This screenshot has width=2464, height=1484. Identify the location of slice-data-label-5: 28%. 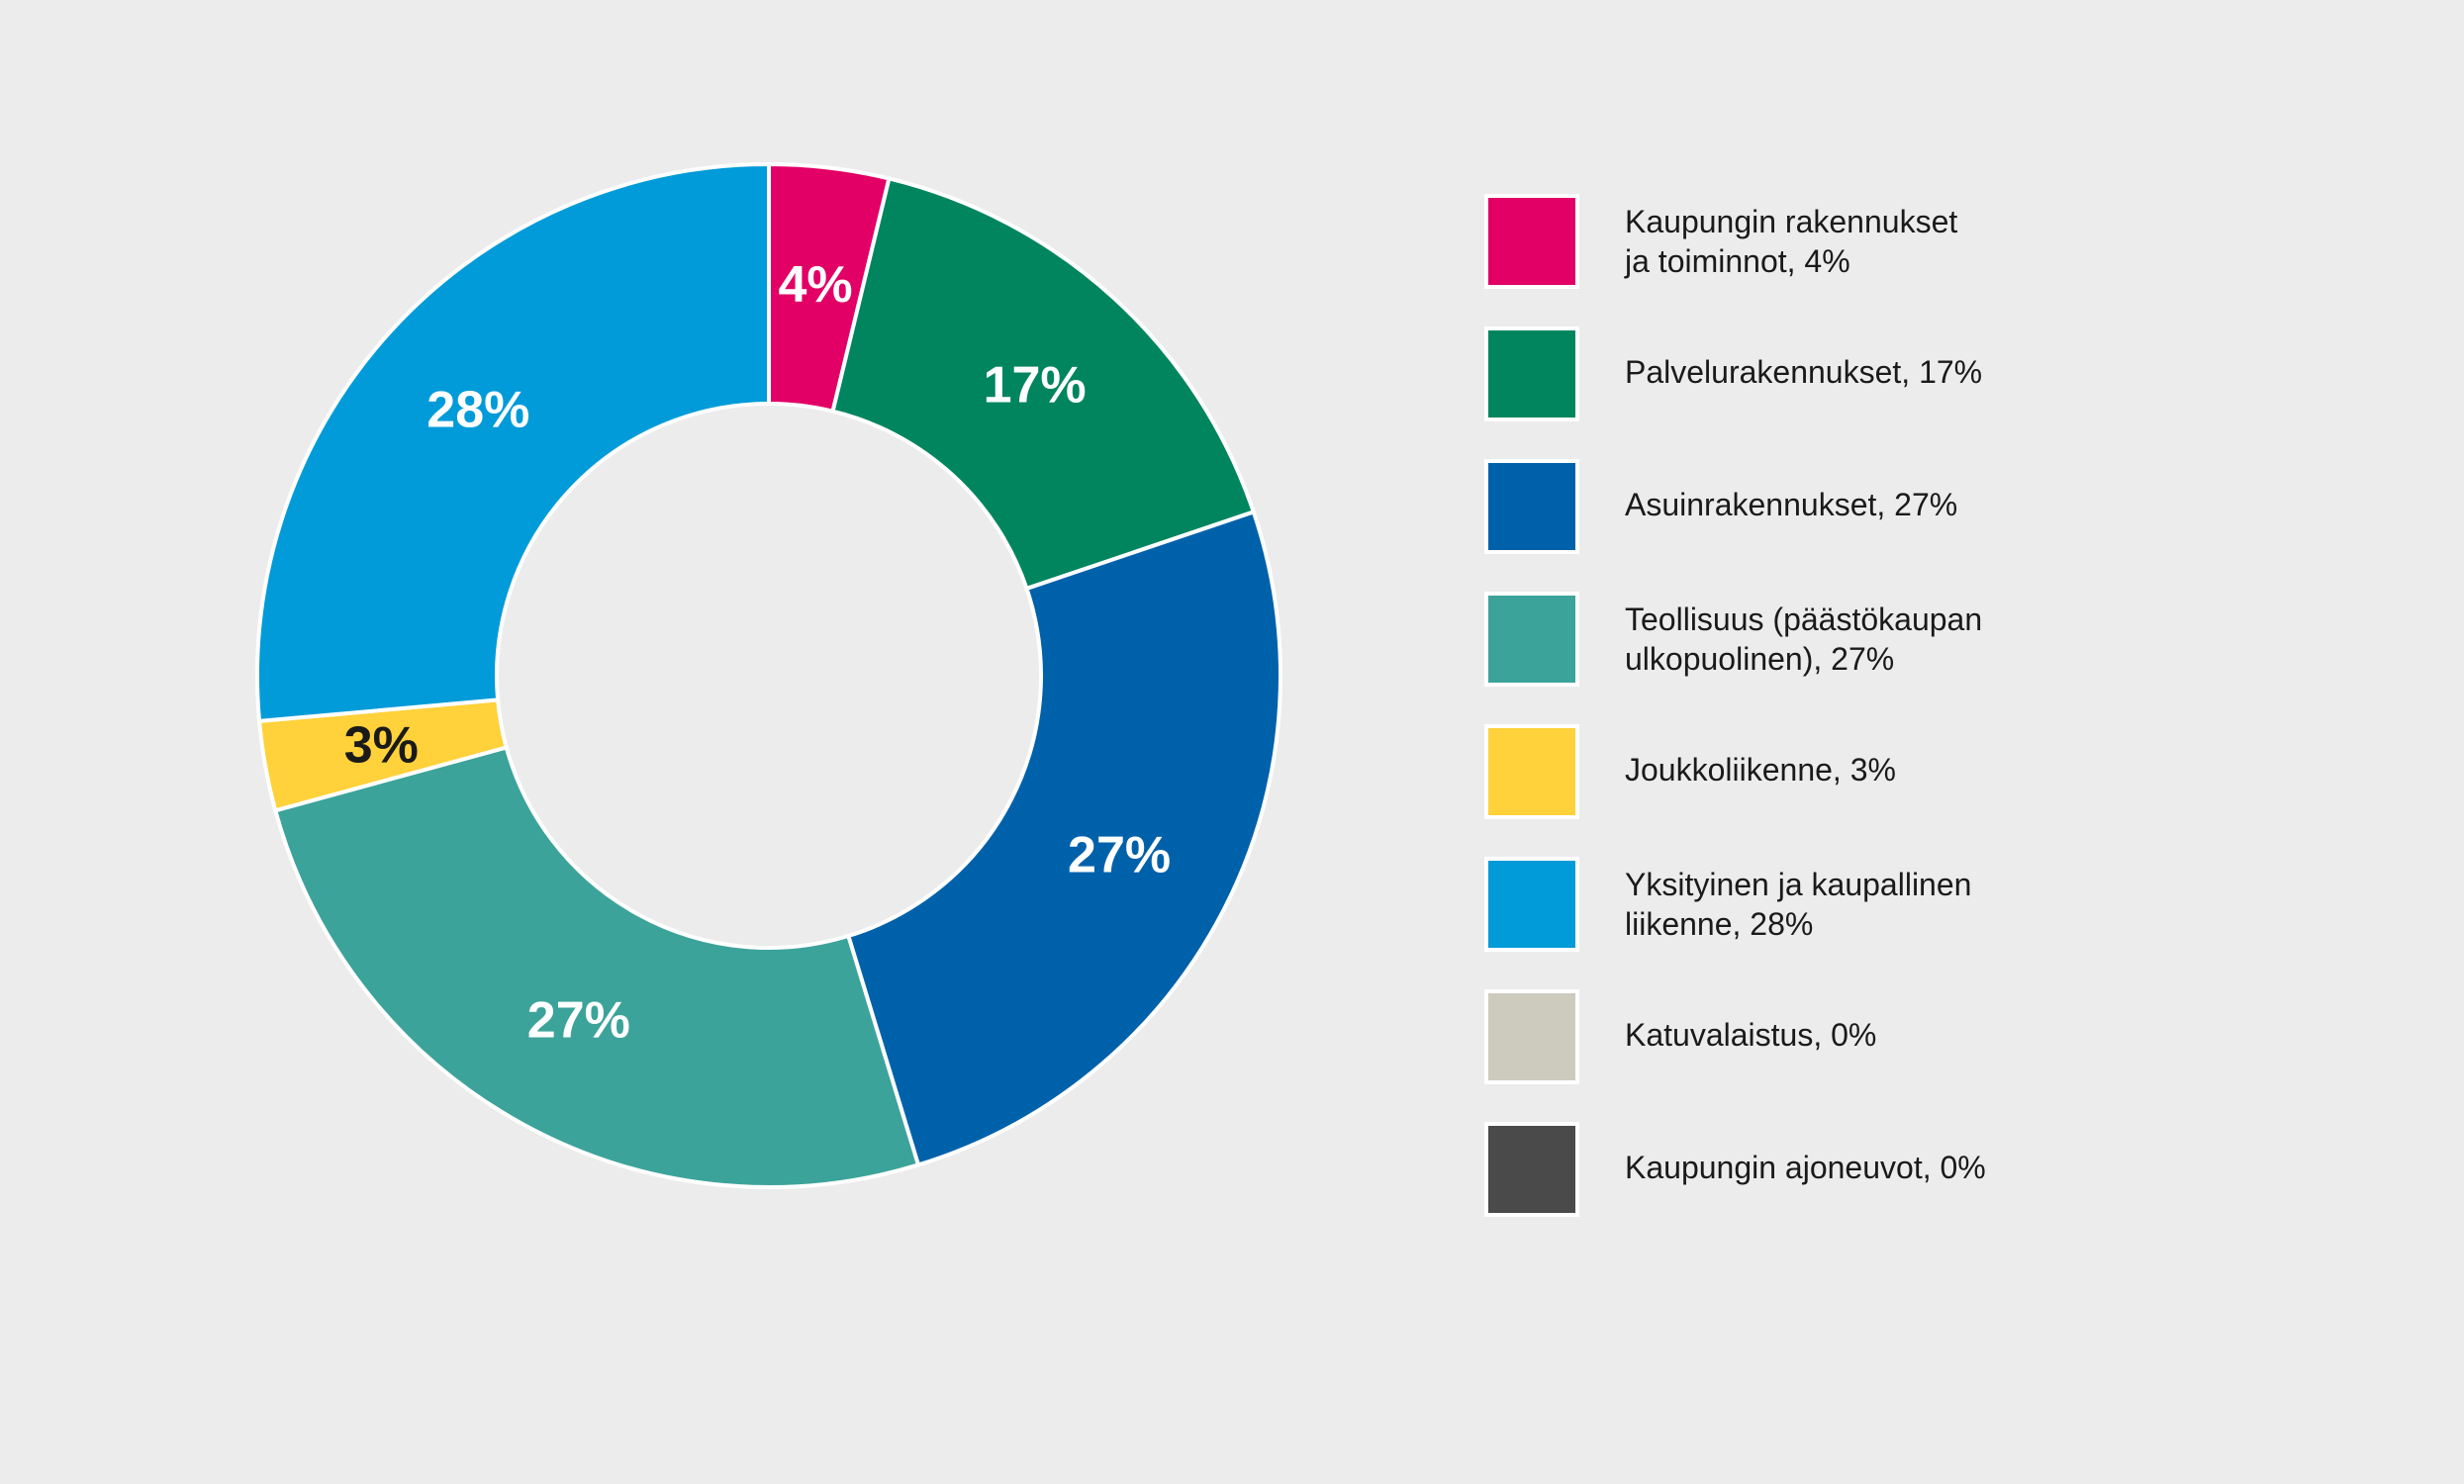
(478, 409).